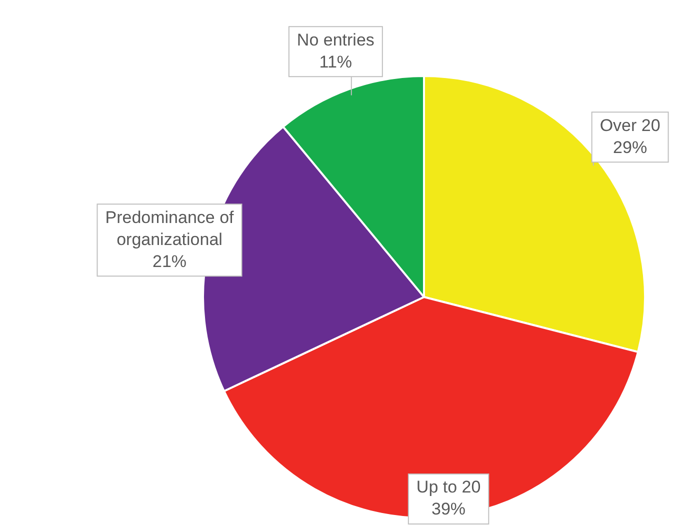 This screenshot has height=528, width=697. Describe the element at coordinates (448, 487) in the screenshot. I see `slice-label: Up to 20` at that location.